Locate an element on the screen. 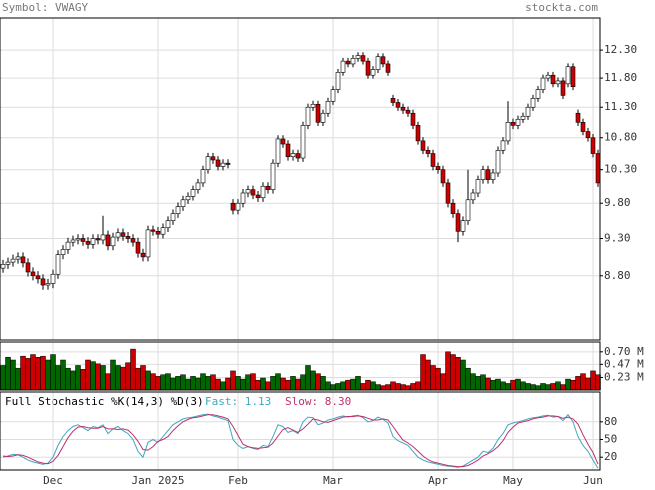 The width and height of the screenshot is (655, 490). y-tick-label: 11.30 is located at coordinates (620, 106).